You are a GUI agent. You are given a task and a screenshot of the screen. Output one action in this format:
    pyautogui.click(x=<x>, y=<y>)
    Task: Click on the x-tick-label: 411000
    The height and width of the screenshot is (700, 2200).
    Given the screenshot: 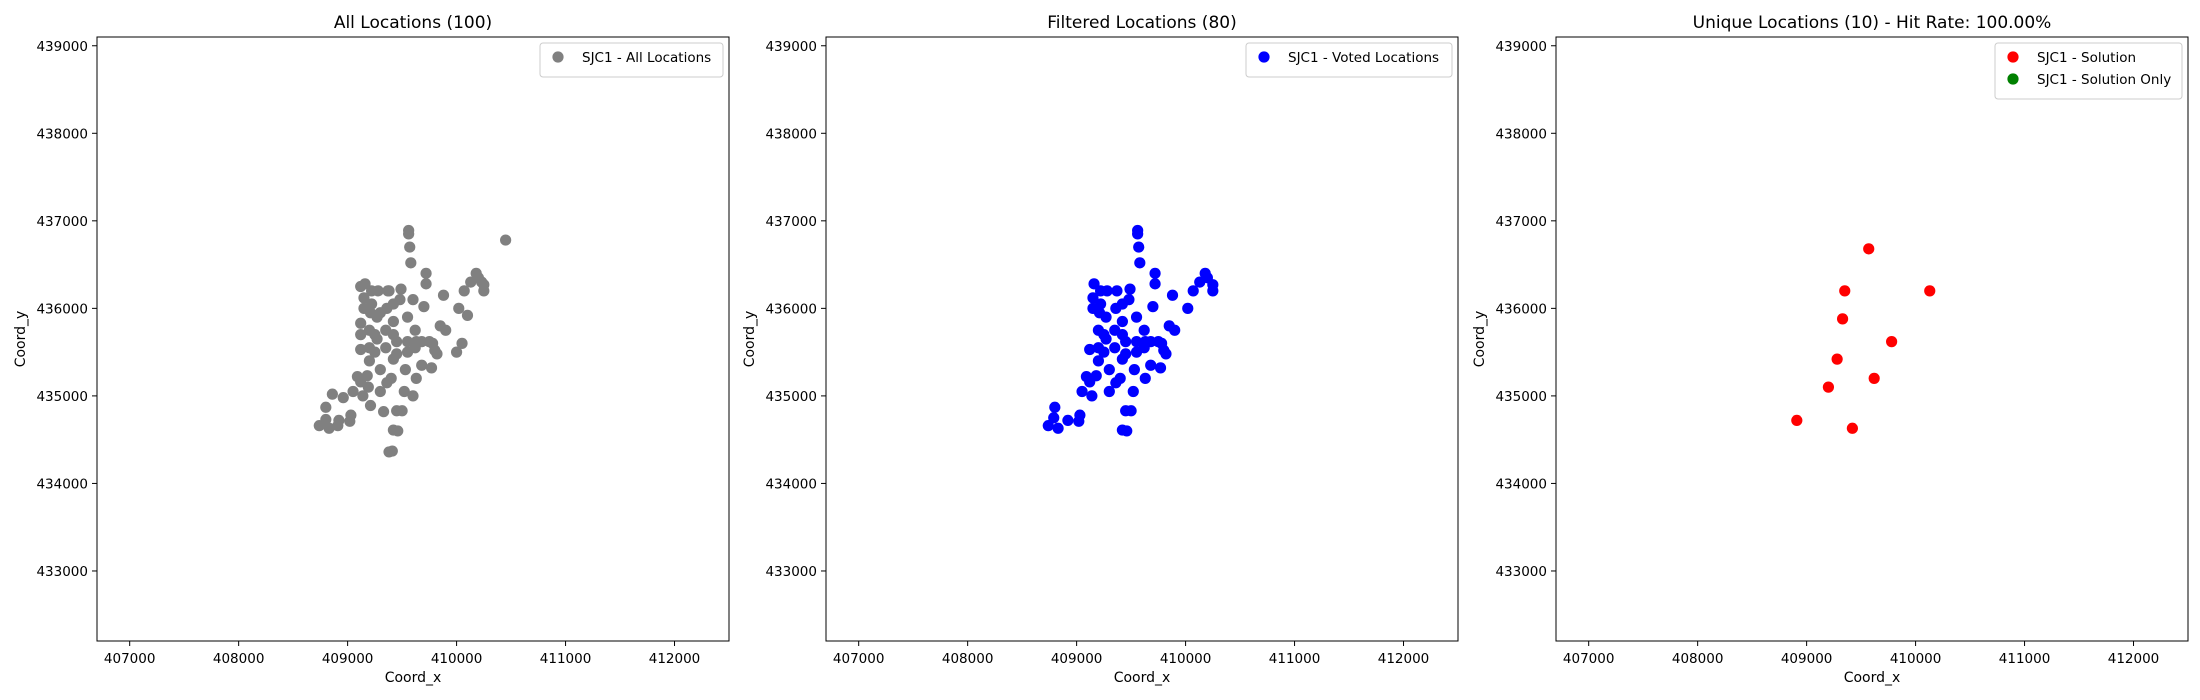 What is the action you would take?
    pyautogui.click(x=1295, y=659)
    